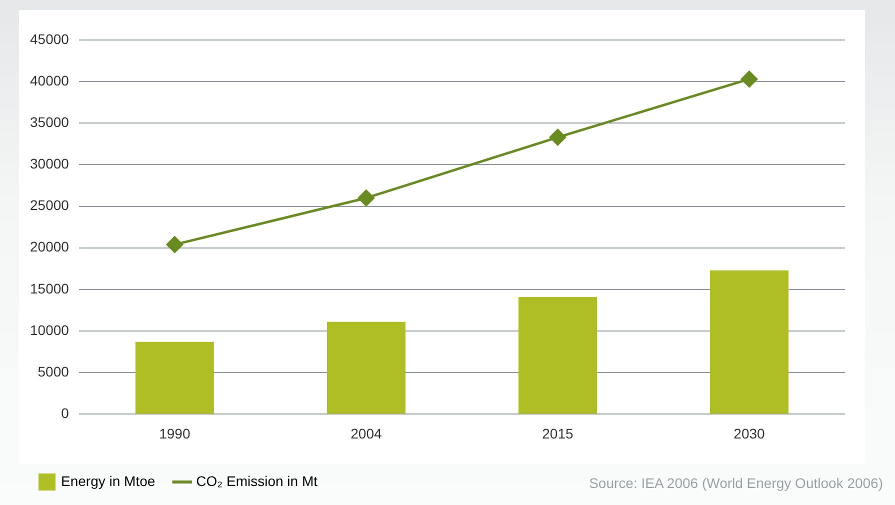 Image resolution: width=895 pixels, height=505 pixels. What do you see at coordinates (50, 330) in the screenshot?
I see `y-tick-label: 10000` at bounding box center [50, 330].